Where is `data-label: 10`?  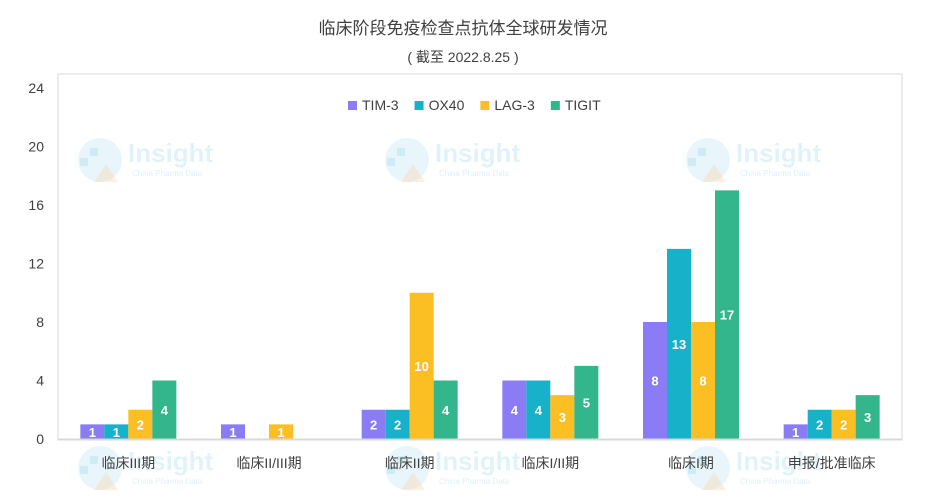
data-label: 10 is located at coordinates (421, 366).